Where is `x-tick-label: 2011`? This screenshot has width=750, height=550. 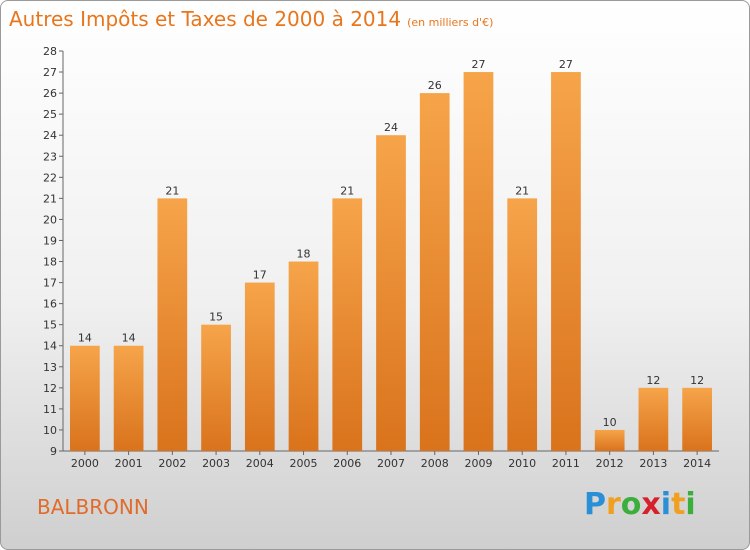
x-tick-label: 2011 is located at coordinates (566, 463).